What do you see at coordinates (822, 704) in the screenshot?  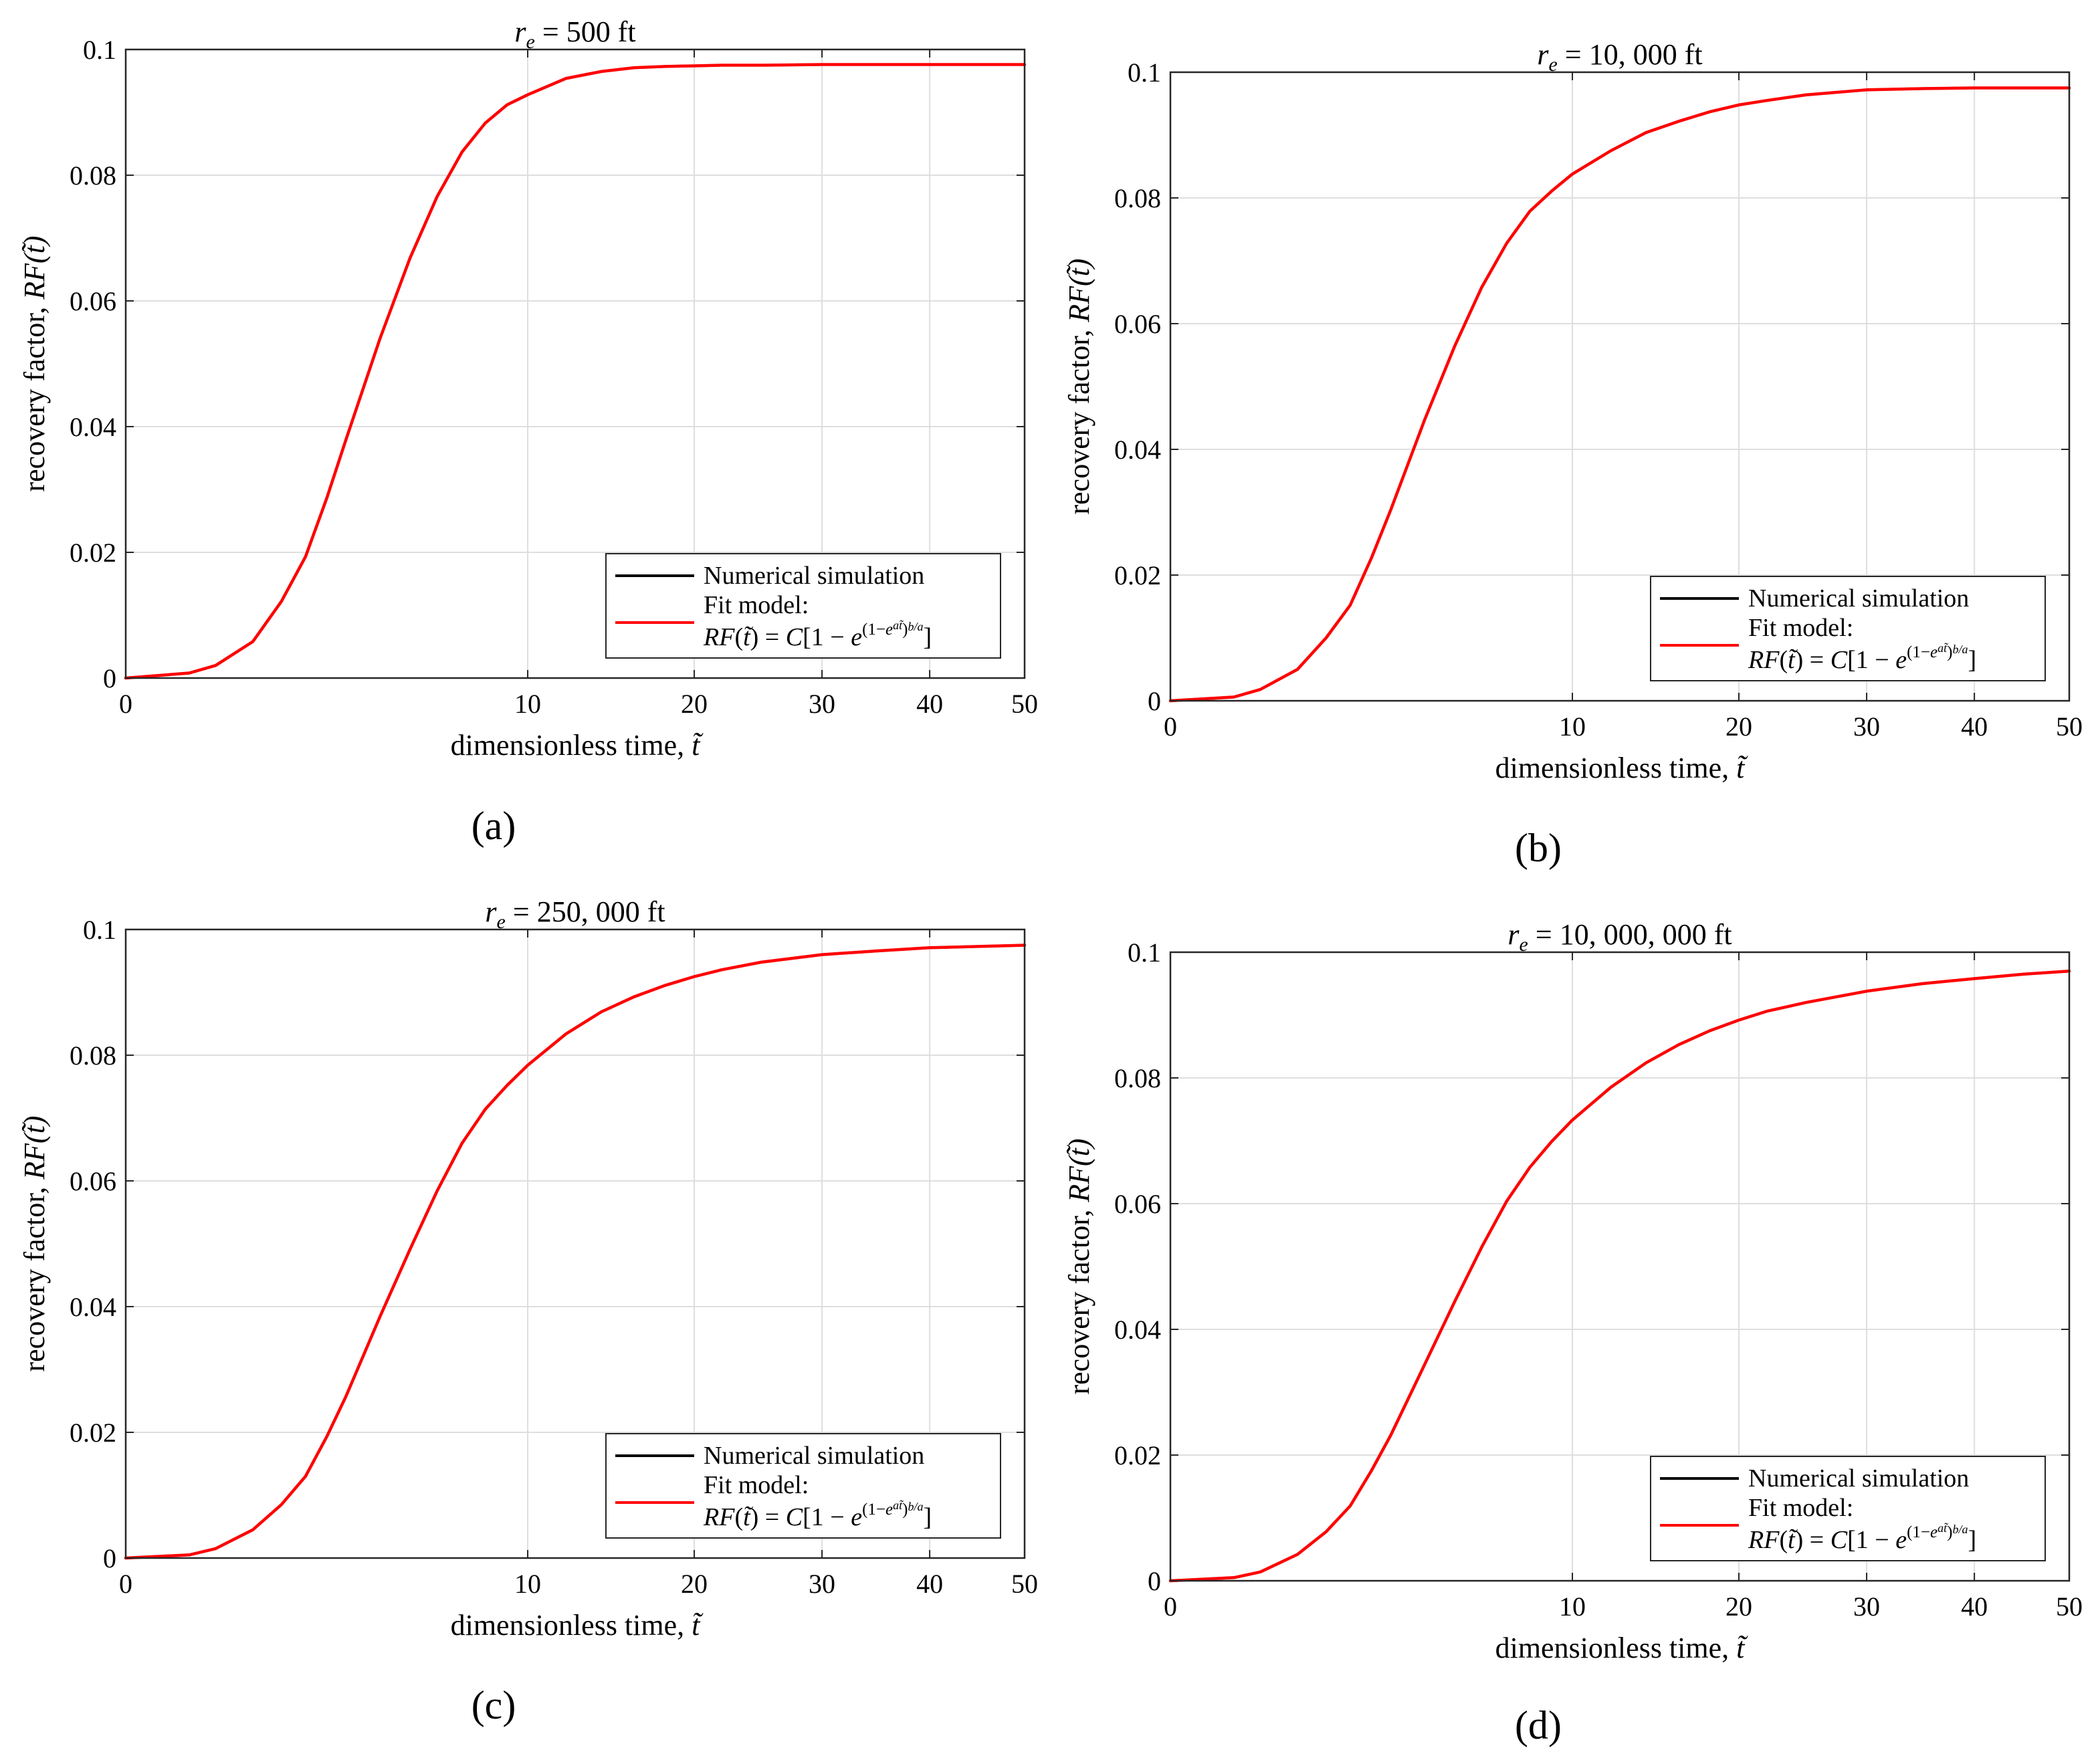 I see `x-tick-label: 30` at bounding box center [822, 704].